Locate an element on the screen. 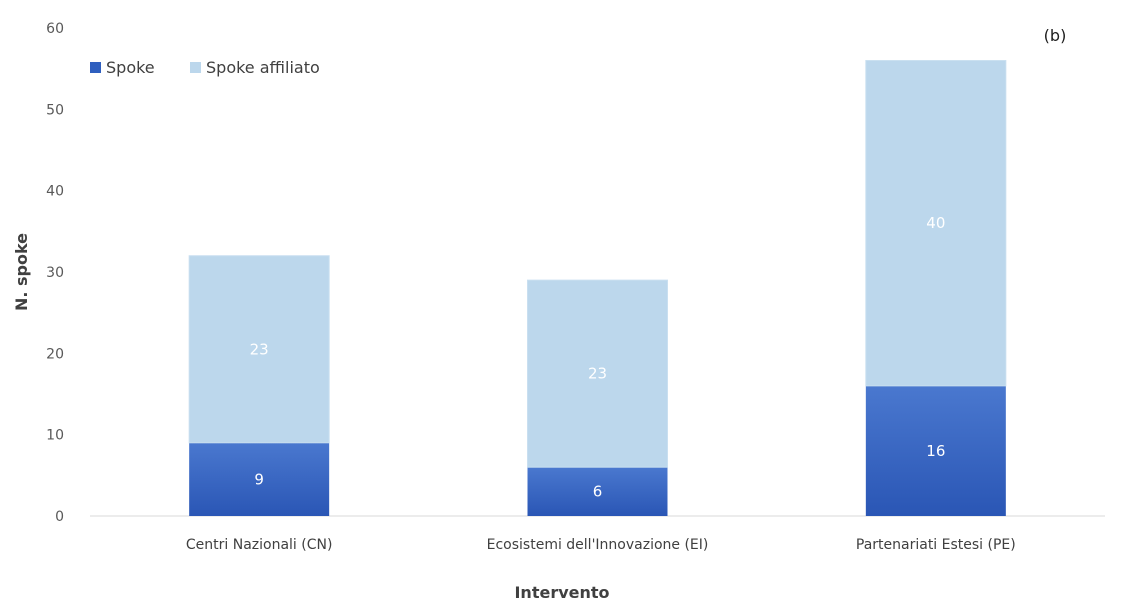  y-tick-label: 30 is located at coordinates (55, 273).